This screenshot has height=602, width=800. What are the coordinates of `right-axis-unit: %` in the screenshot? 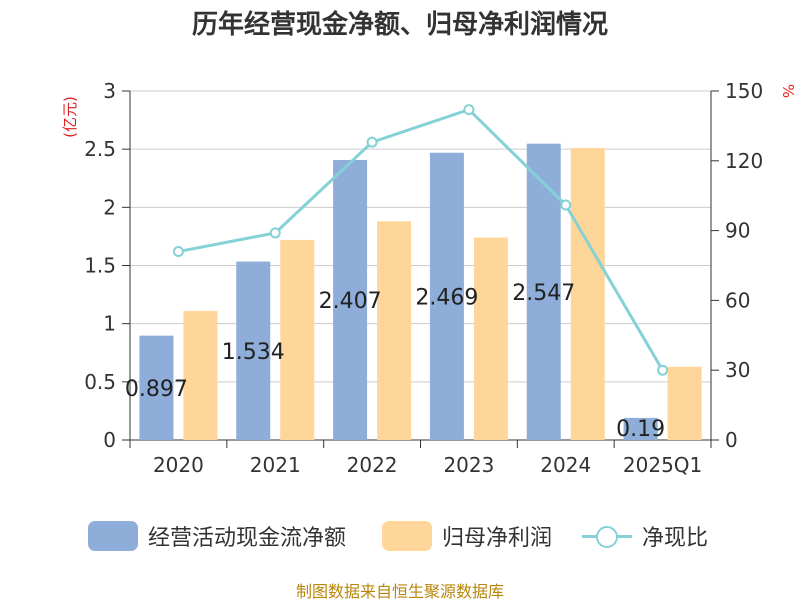 It's located at (788, 91).